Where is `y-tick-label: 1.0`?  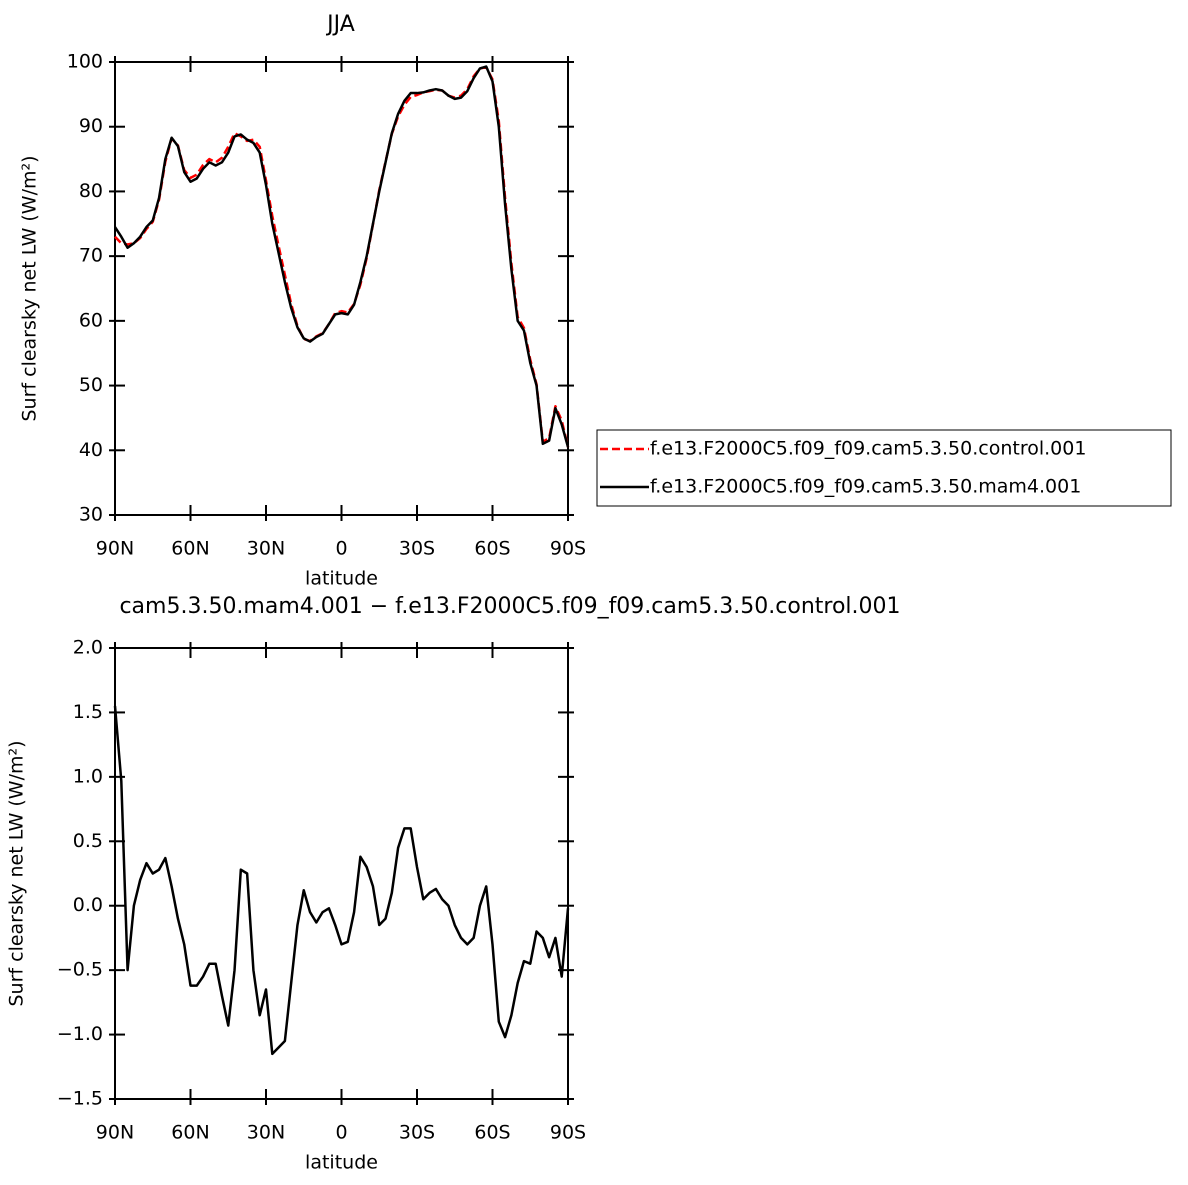
y-tick-label: 1.0 is located at coordinates (88, 776).